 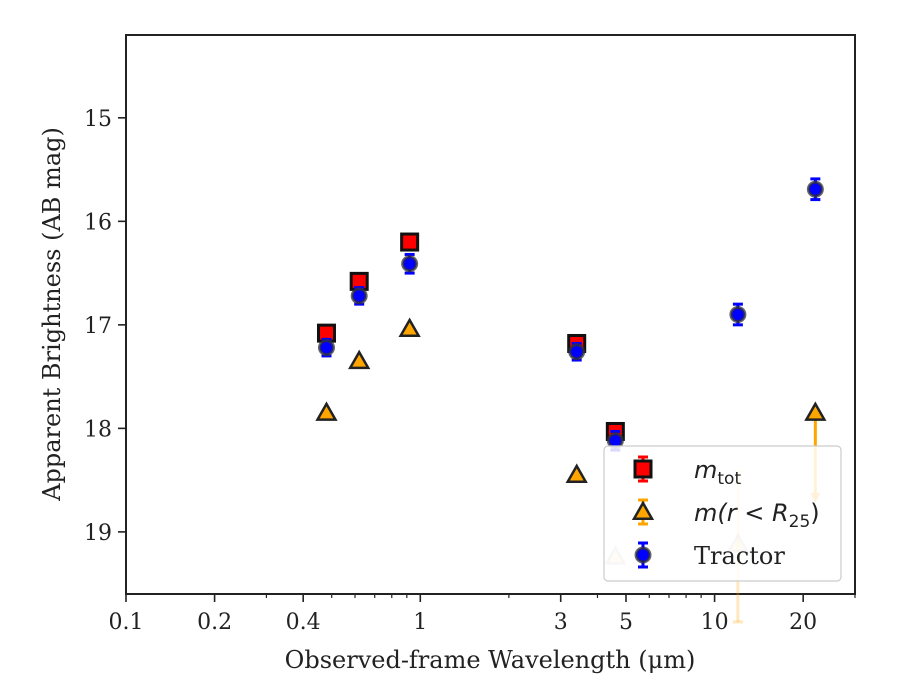 What do you see at coordinates (739, 556) in the screenshot?
I see `legend-label: Tractor` at bounding box center [739, 556].